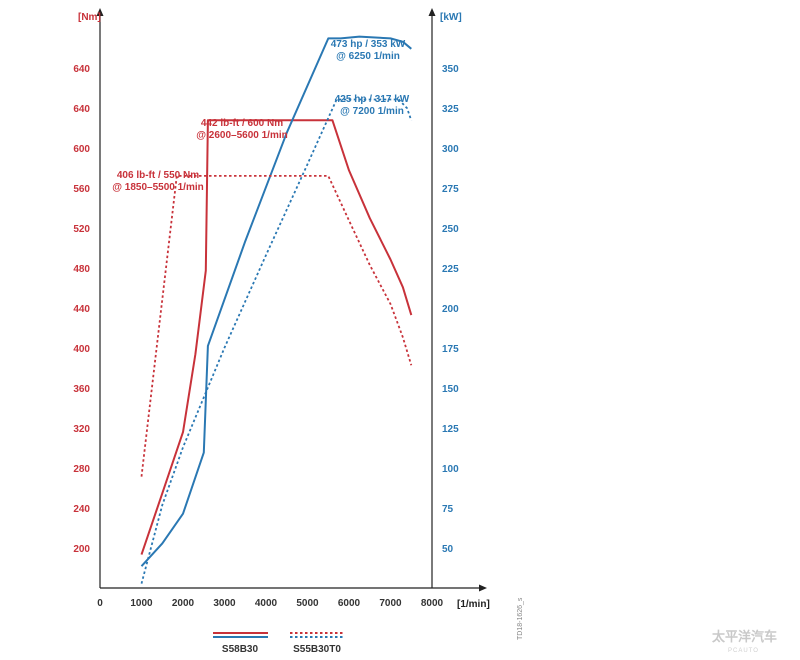 This screenshot has height=660, width=800. Describe the element at coordinates (390, 603) in the screenshot. I see `x-tick-label: 7000` at that location.